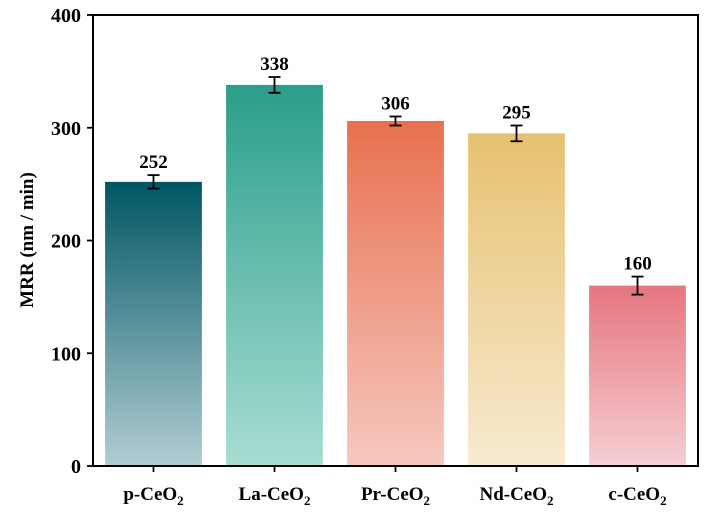  Describe the element at coordinates (637, 264) in the screenshot. I see `value-label-5: 160` at that location.